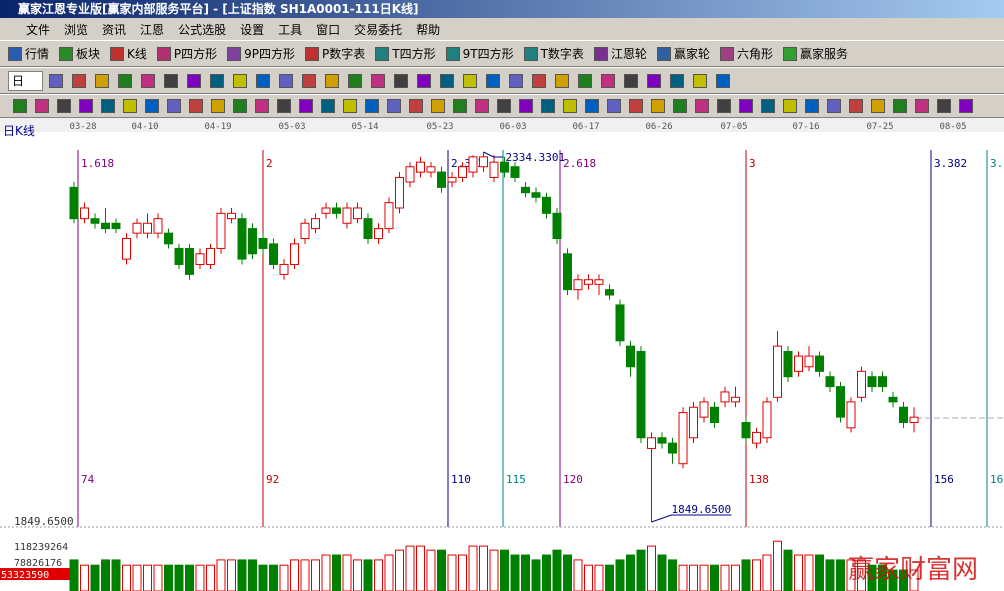 The height and width of the screenshot is (591, 1004). I want to click on toolbar-button: 六角形, so click(746, 53).